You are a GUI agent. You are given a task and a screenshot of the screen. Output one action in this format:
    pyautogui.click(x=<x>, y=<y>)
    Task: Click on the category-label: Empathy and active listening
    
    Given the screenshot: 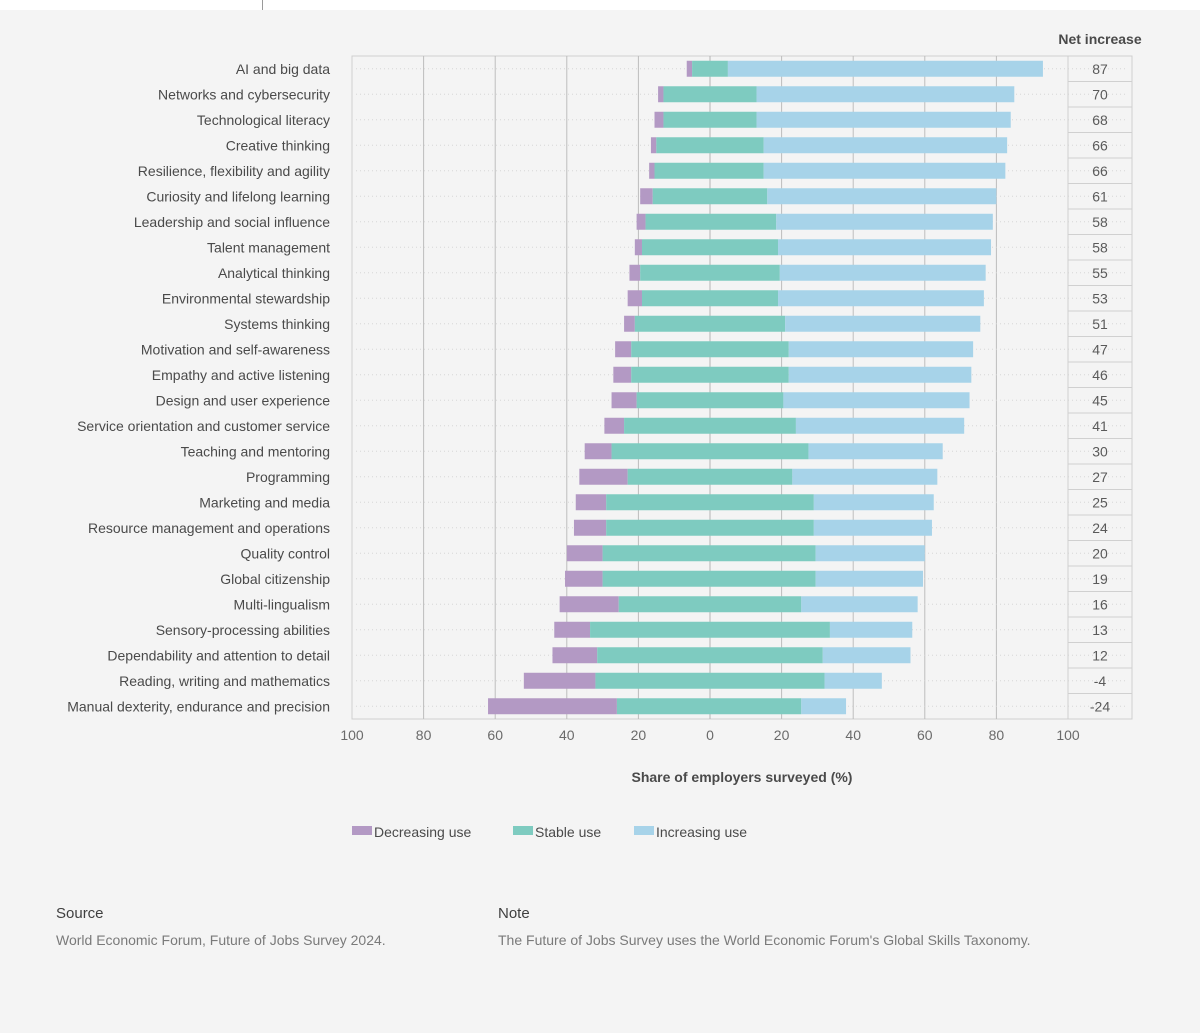 What is the action you would take?
    pyautogui.click(x=241, y=375)
    